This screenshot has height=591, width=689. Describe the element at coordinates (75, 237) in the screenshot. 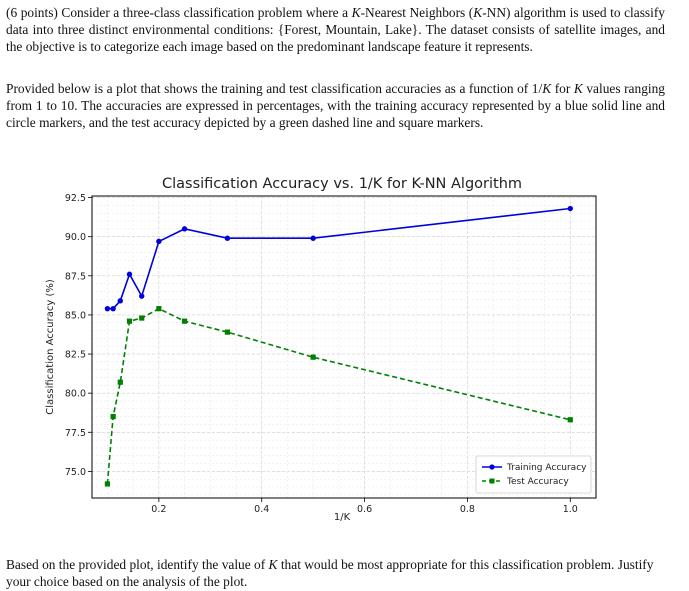

I see `y-tick-label: 90.0` at that location.